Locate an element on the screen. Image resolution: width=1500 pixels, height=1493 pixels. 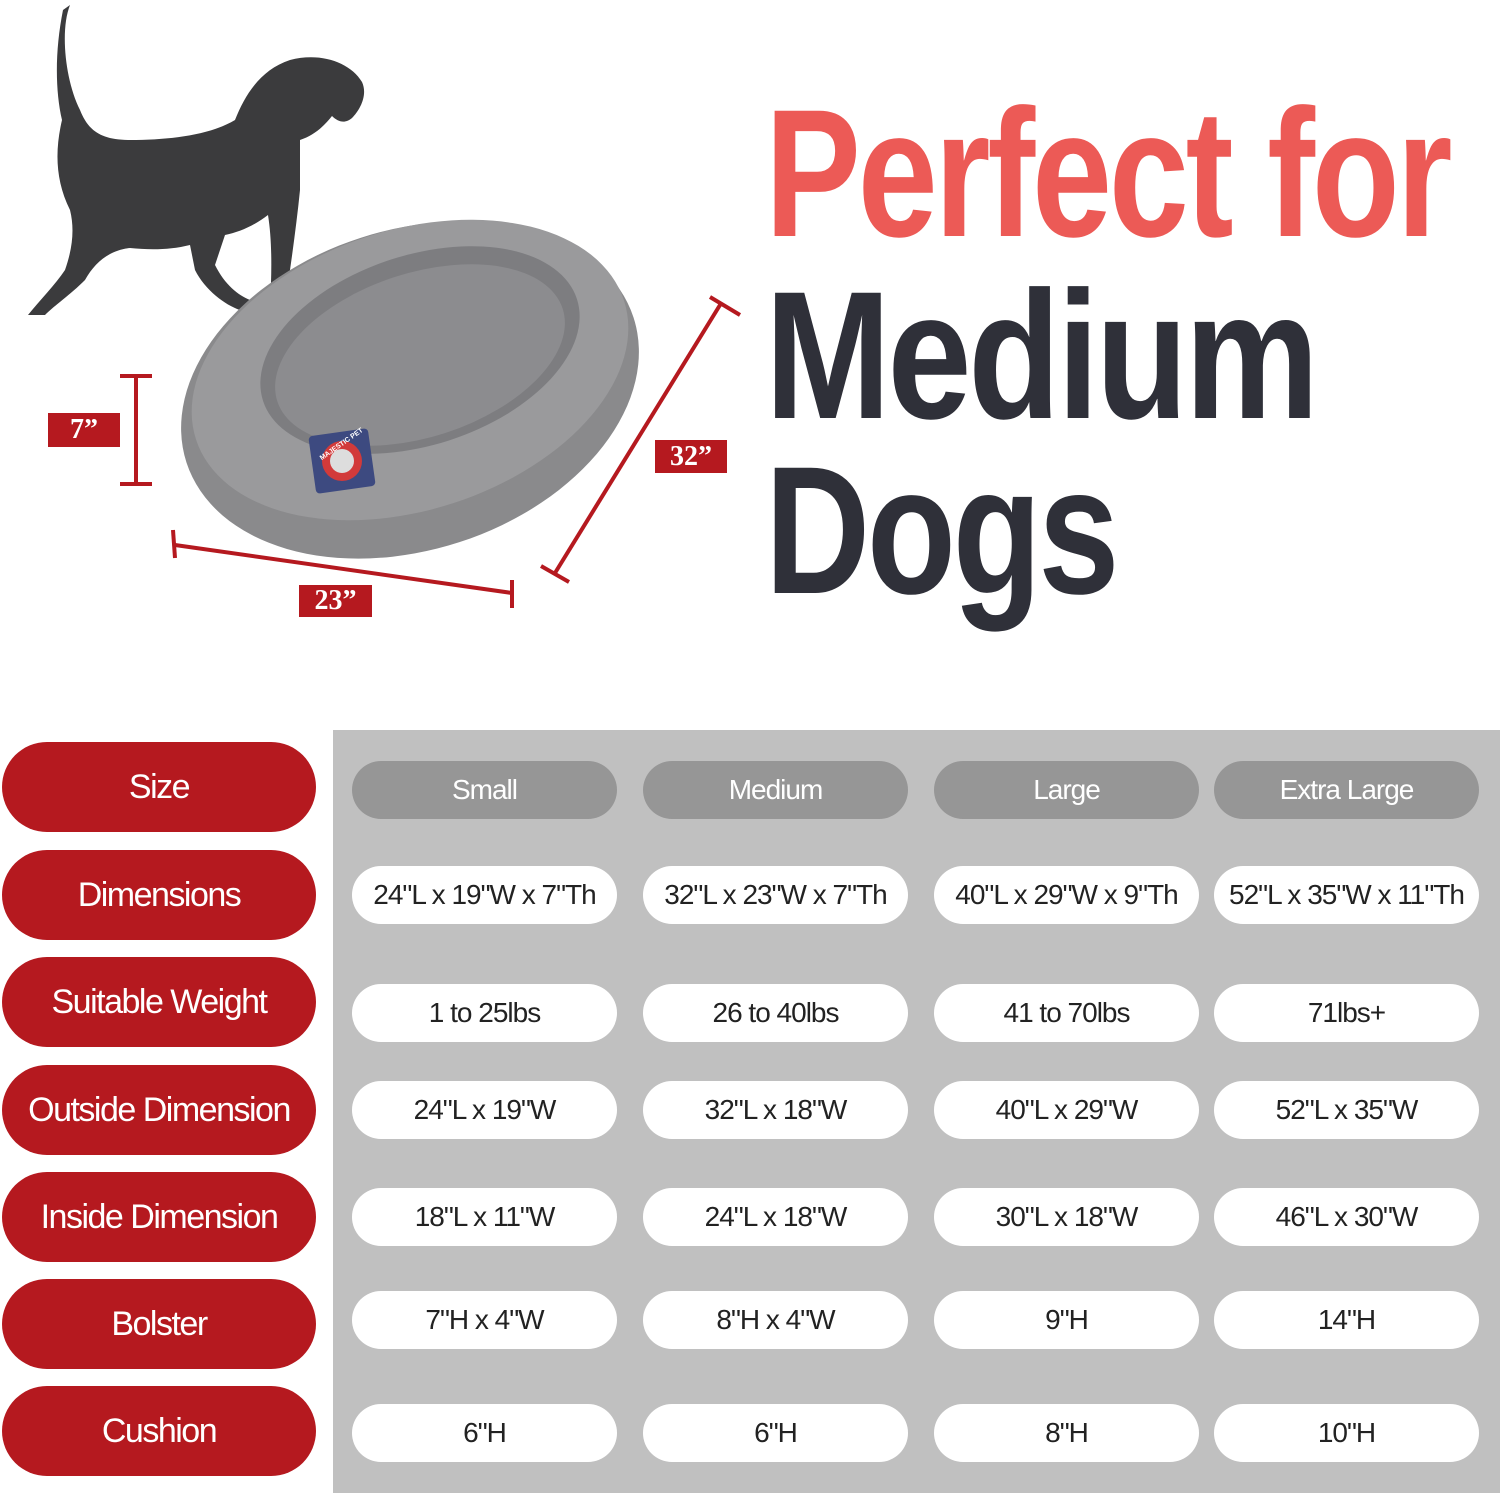
row-label: Dimensions is located at coordinates (159, 895).